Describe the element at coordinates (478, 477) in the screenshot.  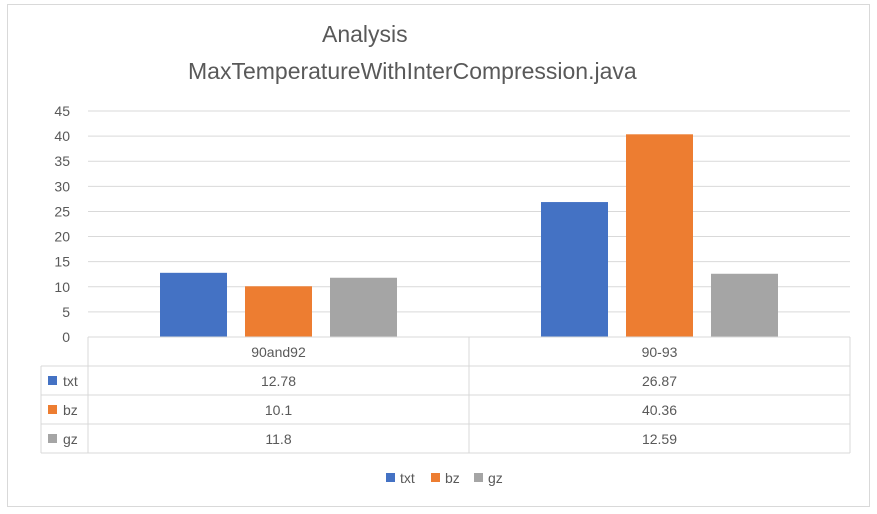
I see `legend-key-gz` at that location.